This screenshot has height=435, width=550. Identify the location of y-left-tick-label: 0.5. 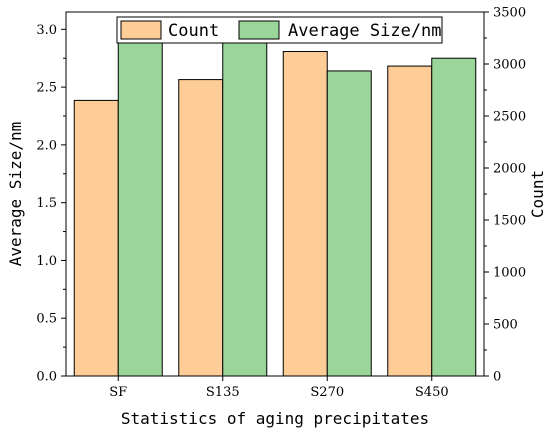
(46, 319).